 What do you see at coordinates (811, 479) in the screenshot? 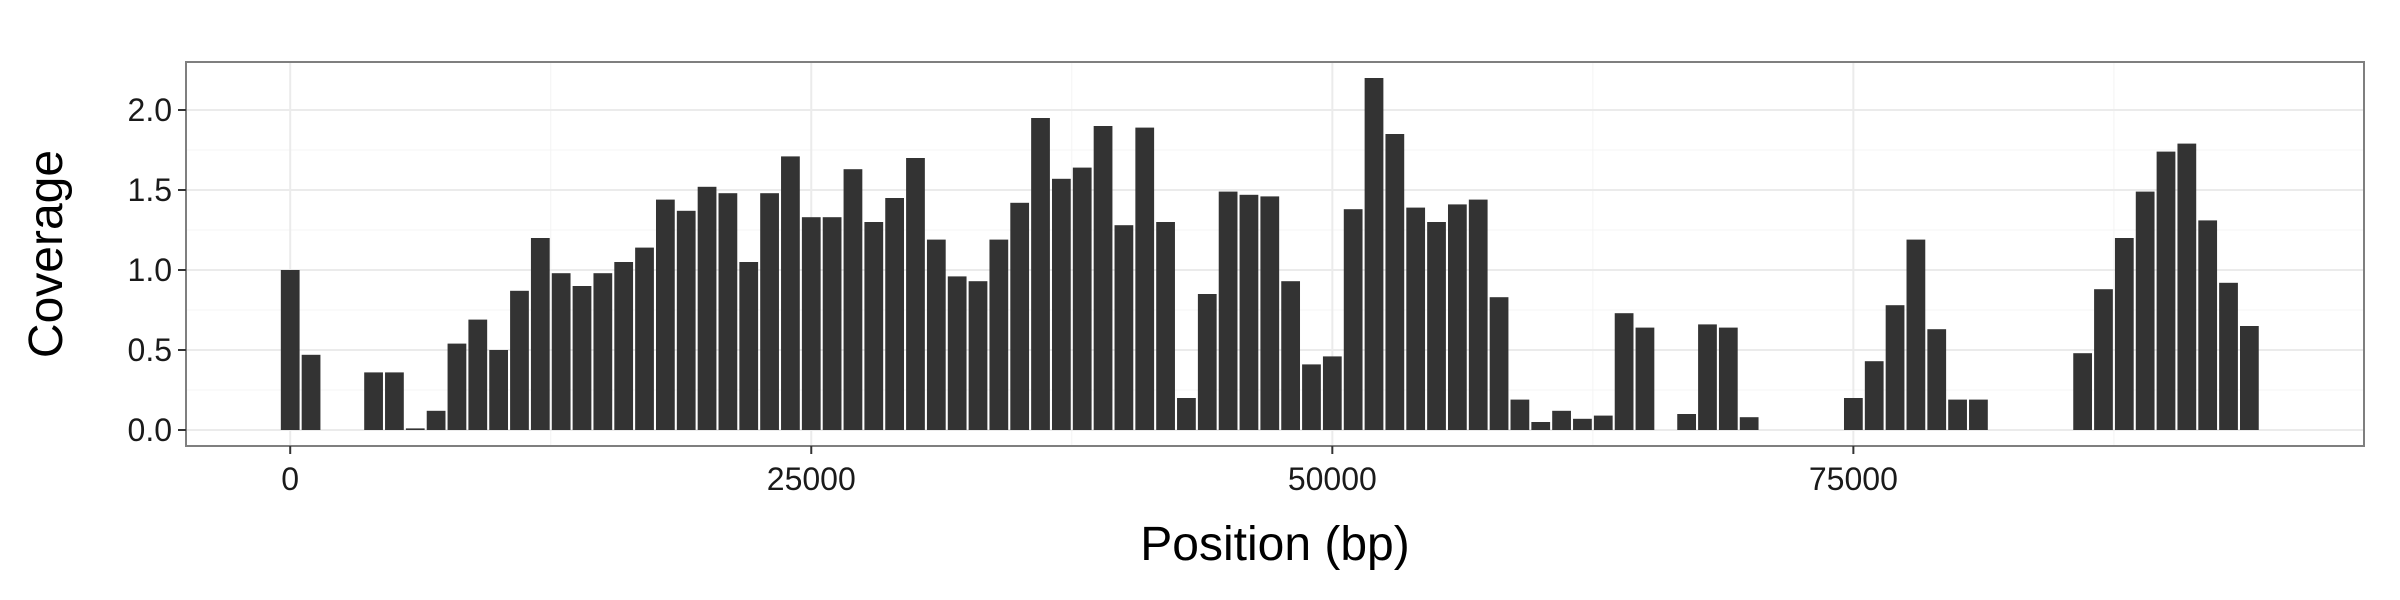
I see `x-tick-label: 25000` at bounding box center [811, 479].